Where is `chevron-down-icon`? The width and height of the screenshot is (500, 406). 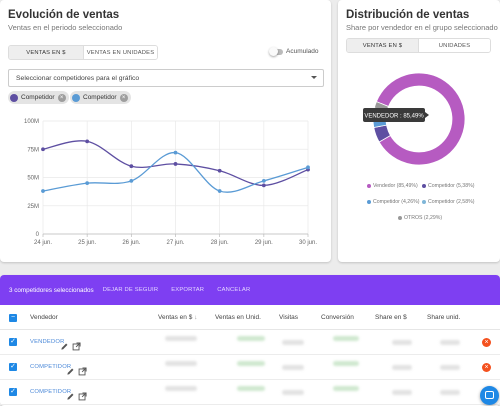
chevron-down-icon is located at coordinates (314, 77).